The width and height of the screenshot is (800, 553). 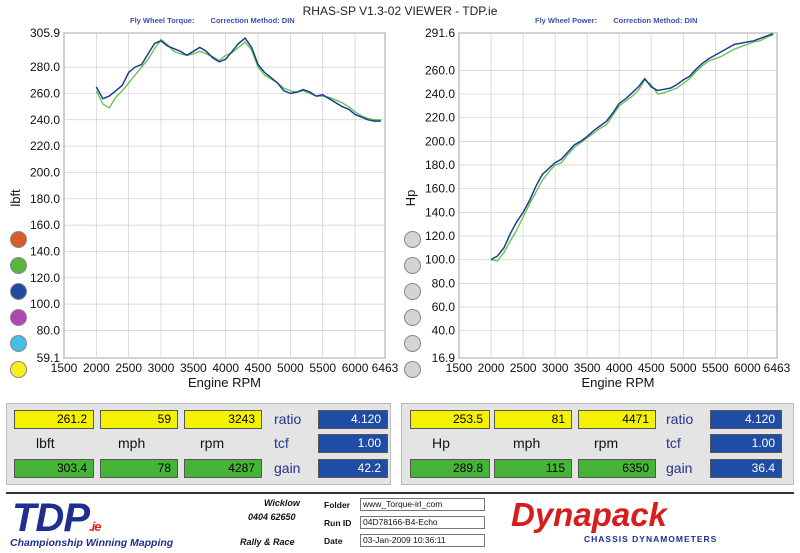 What do you see at coordinates (45, 120) in the screenshot?
I see `torque-y-tick-label: 240.0` at bounding box center [45, 120].